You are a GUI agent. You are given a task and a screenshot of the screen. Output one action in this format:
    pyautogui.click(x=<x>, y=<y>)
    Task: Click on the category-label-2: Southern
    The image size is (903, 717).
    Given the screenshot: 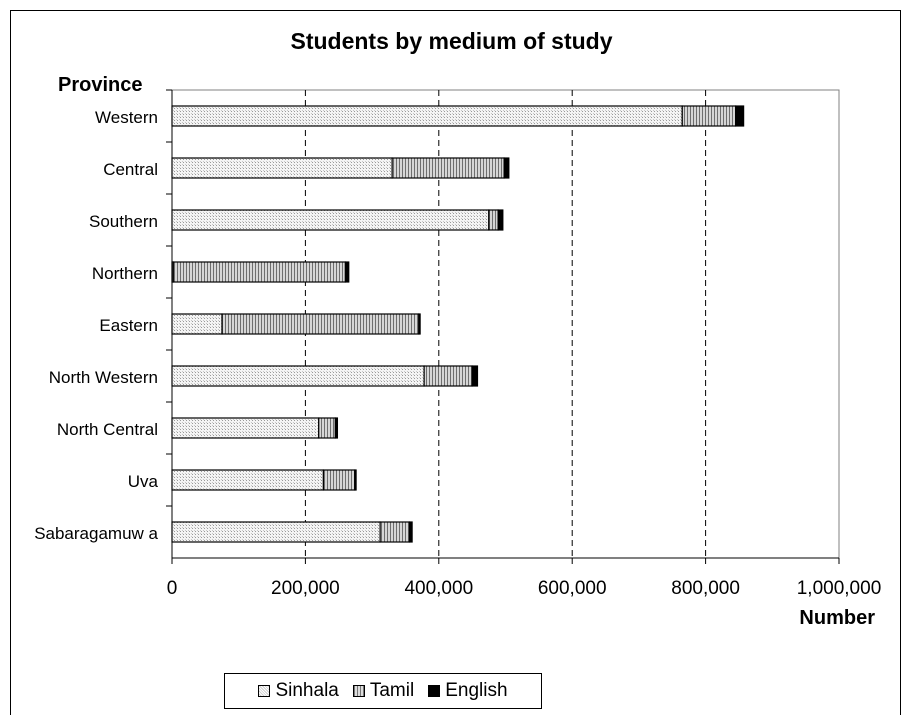 What is the action you would take?
    pyautogui.click(x=123, y=221)
    